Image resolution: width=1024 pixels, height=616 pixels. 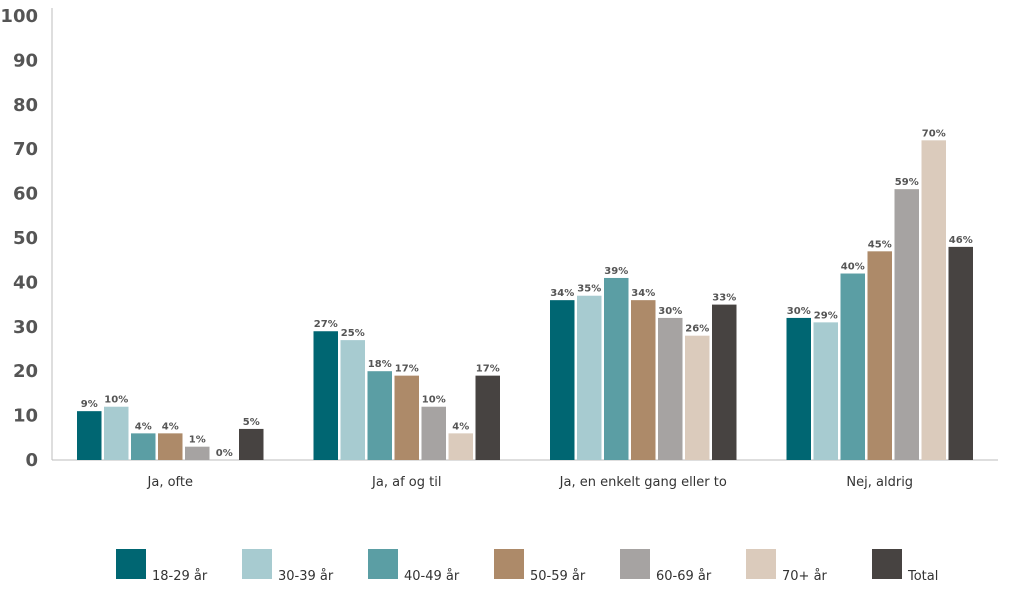 What do you see at coordinates (31, 460) in the screenshot?
I see `y-tick-label: 0` at bounding box center [31, 460].